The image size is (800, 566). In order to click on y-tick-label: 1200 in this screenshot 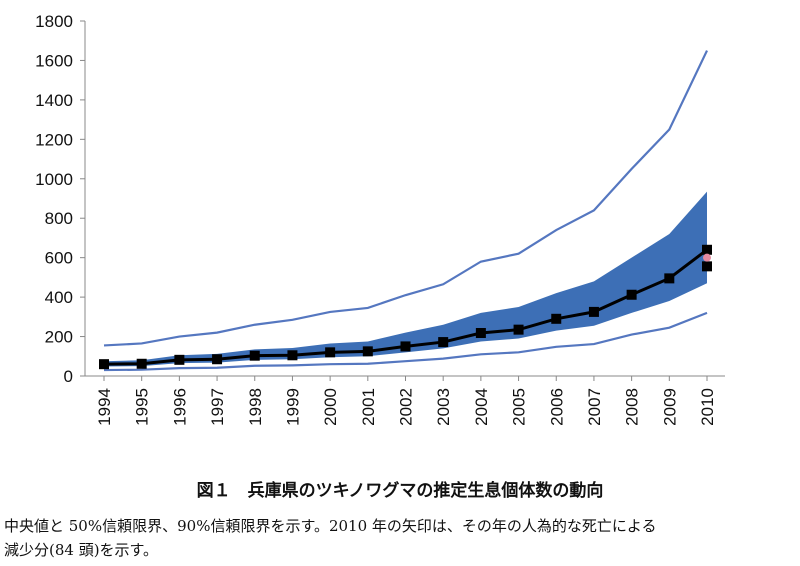, I will do `click(54, 139)`.